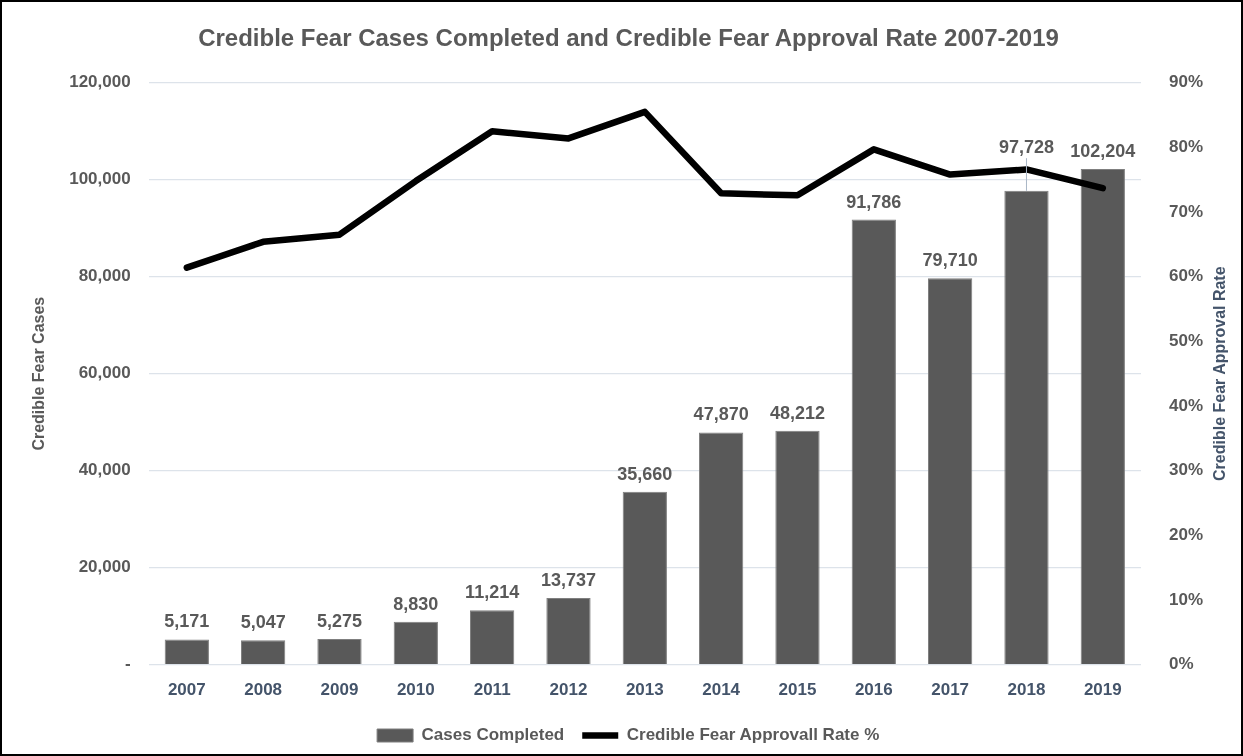 The width and height of the screenshot is (1243, 756). Describe the element at coordinates (339, 620) in the screenshot. I see `data-label: 5,275` at that location.